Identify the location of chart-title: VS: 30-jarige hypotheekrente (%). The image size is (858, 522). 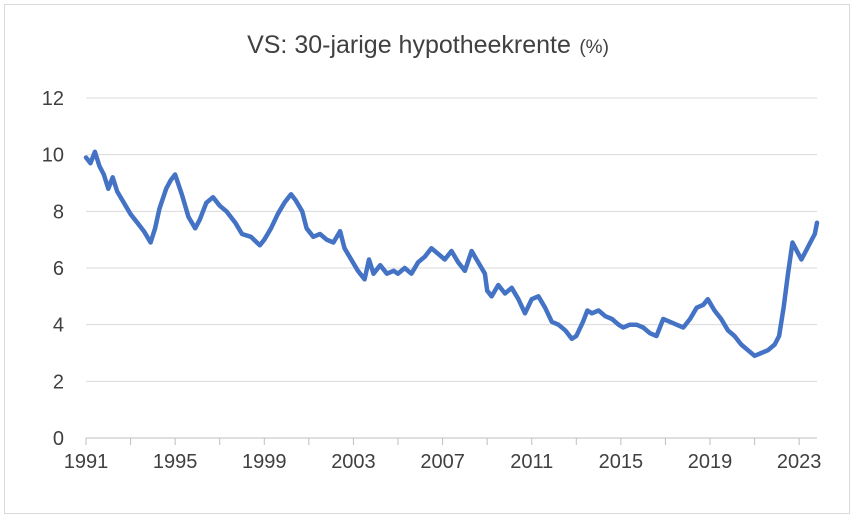
(428, 45).